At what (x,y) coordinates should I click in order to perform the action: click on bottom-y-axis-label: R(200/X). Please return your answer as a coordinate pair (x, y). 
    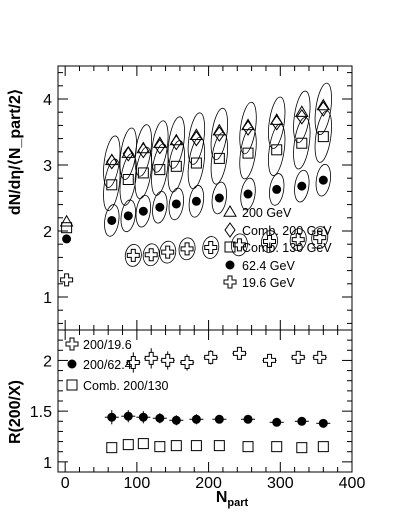
    Looking at the image, I should click on (15, 412).